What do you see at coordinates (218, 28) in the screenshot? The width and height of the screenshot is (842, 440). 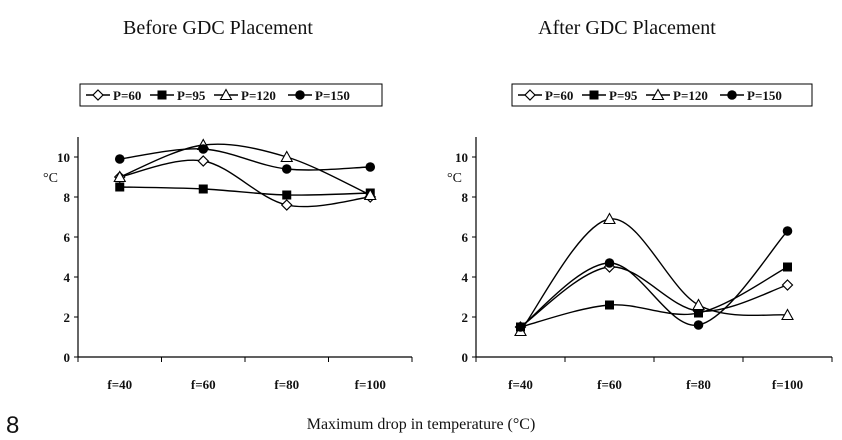 I see `chart-title: Before GDC Placement` at bounding box center [218, 28].